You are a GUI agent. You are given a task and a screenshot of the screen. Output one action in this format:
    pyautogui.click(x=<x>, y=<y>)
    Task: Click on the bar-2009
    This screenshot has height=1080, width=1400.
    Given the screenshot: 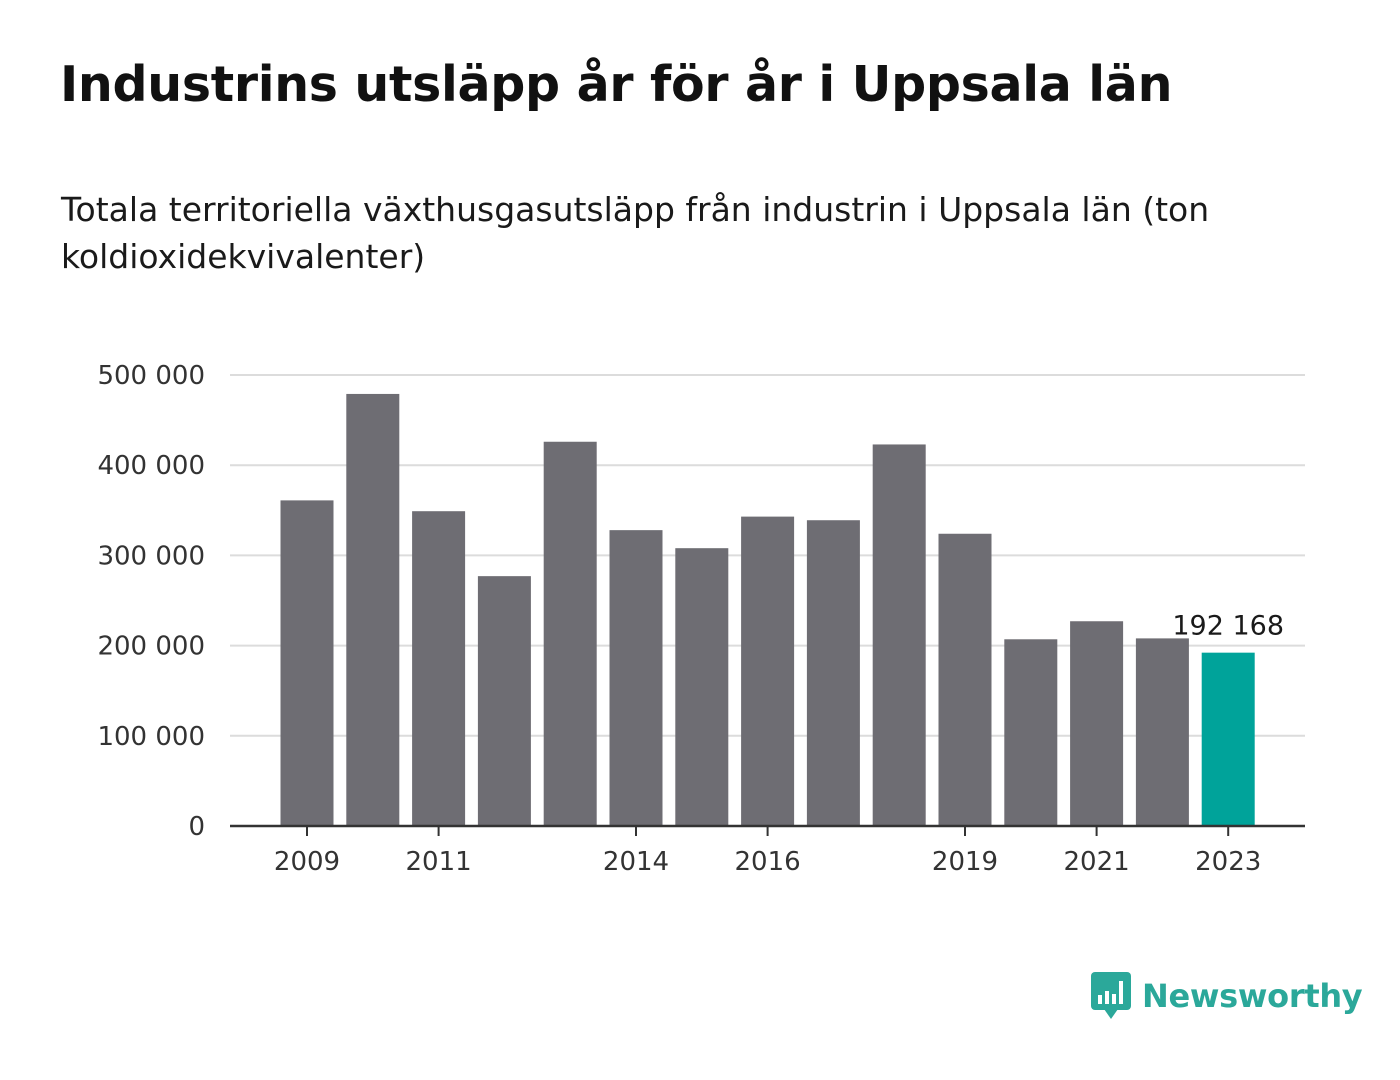 What is the action you would take?
    pyautogui.click(x=307, y=663)
    